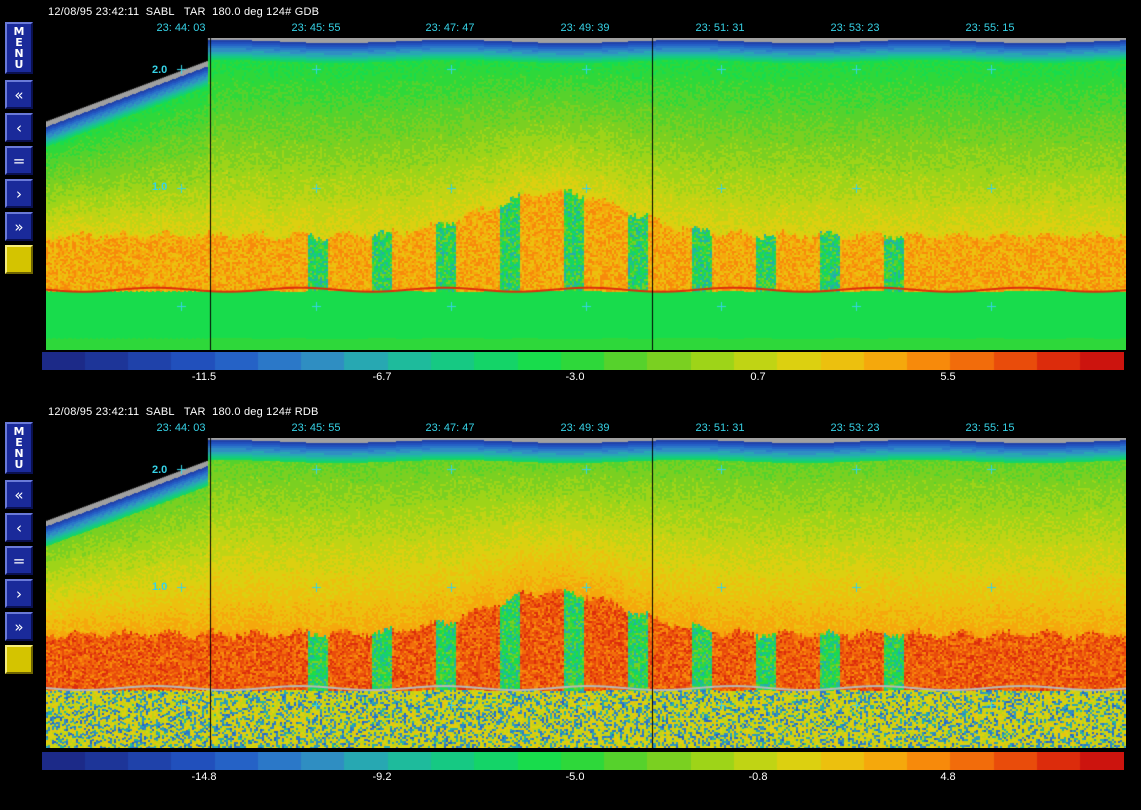 This screenshot has height=810, width=1141. What do you see at coordinates (575, 777) in the screenshot?
I see `colorbar-tick: -5.0` at bounding box center [575, 777].